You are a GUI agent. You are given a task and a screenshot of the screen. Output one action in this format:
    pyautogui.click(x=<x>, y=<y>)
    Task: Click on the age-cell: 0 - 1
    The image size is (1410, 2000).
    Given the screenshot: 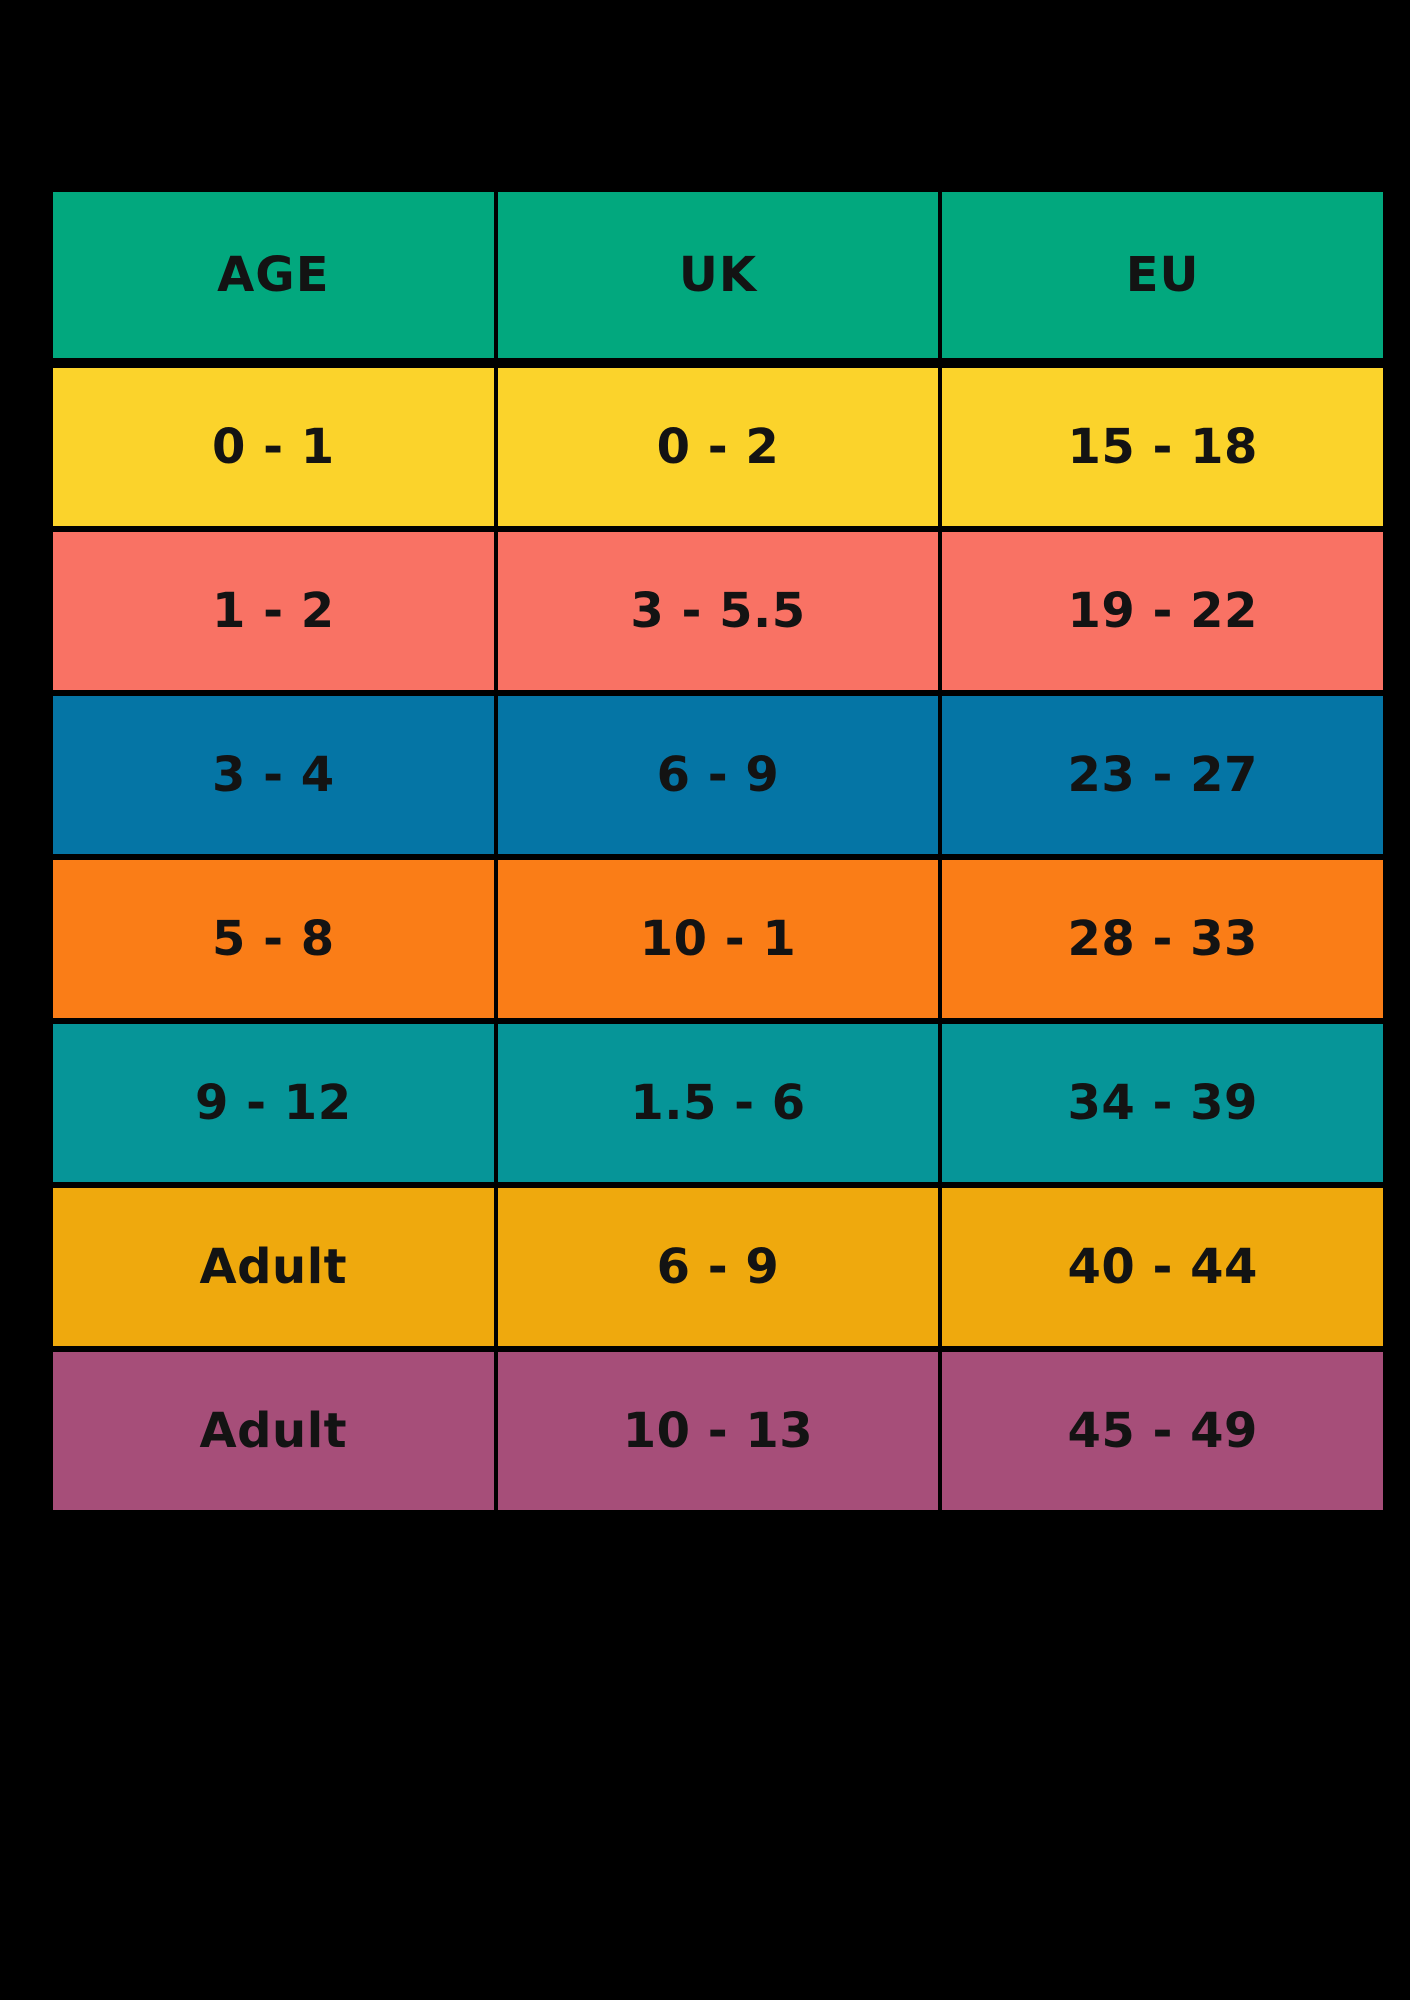 What is the action you would take?
    pyautogui.click(x=273, y=447)
    